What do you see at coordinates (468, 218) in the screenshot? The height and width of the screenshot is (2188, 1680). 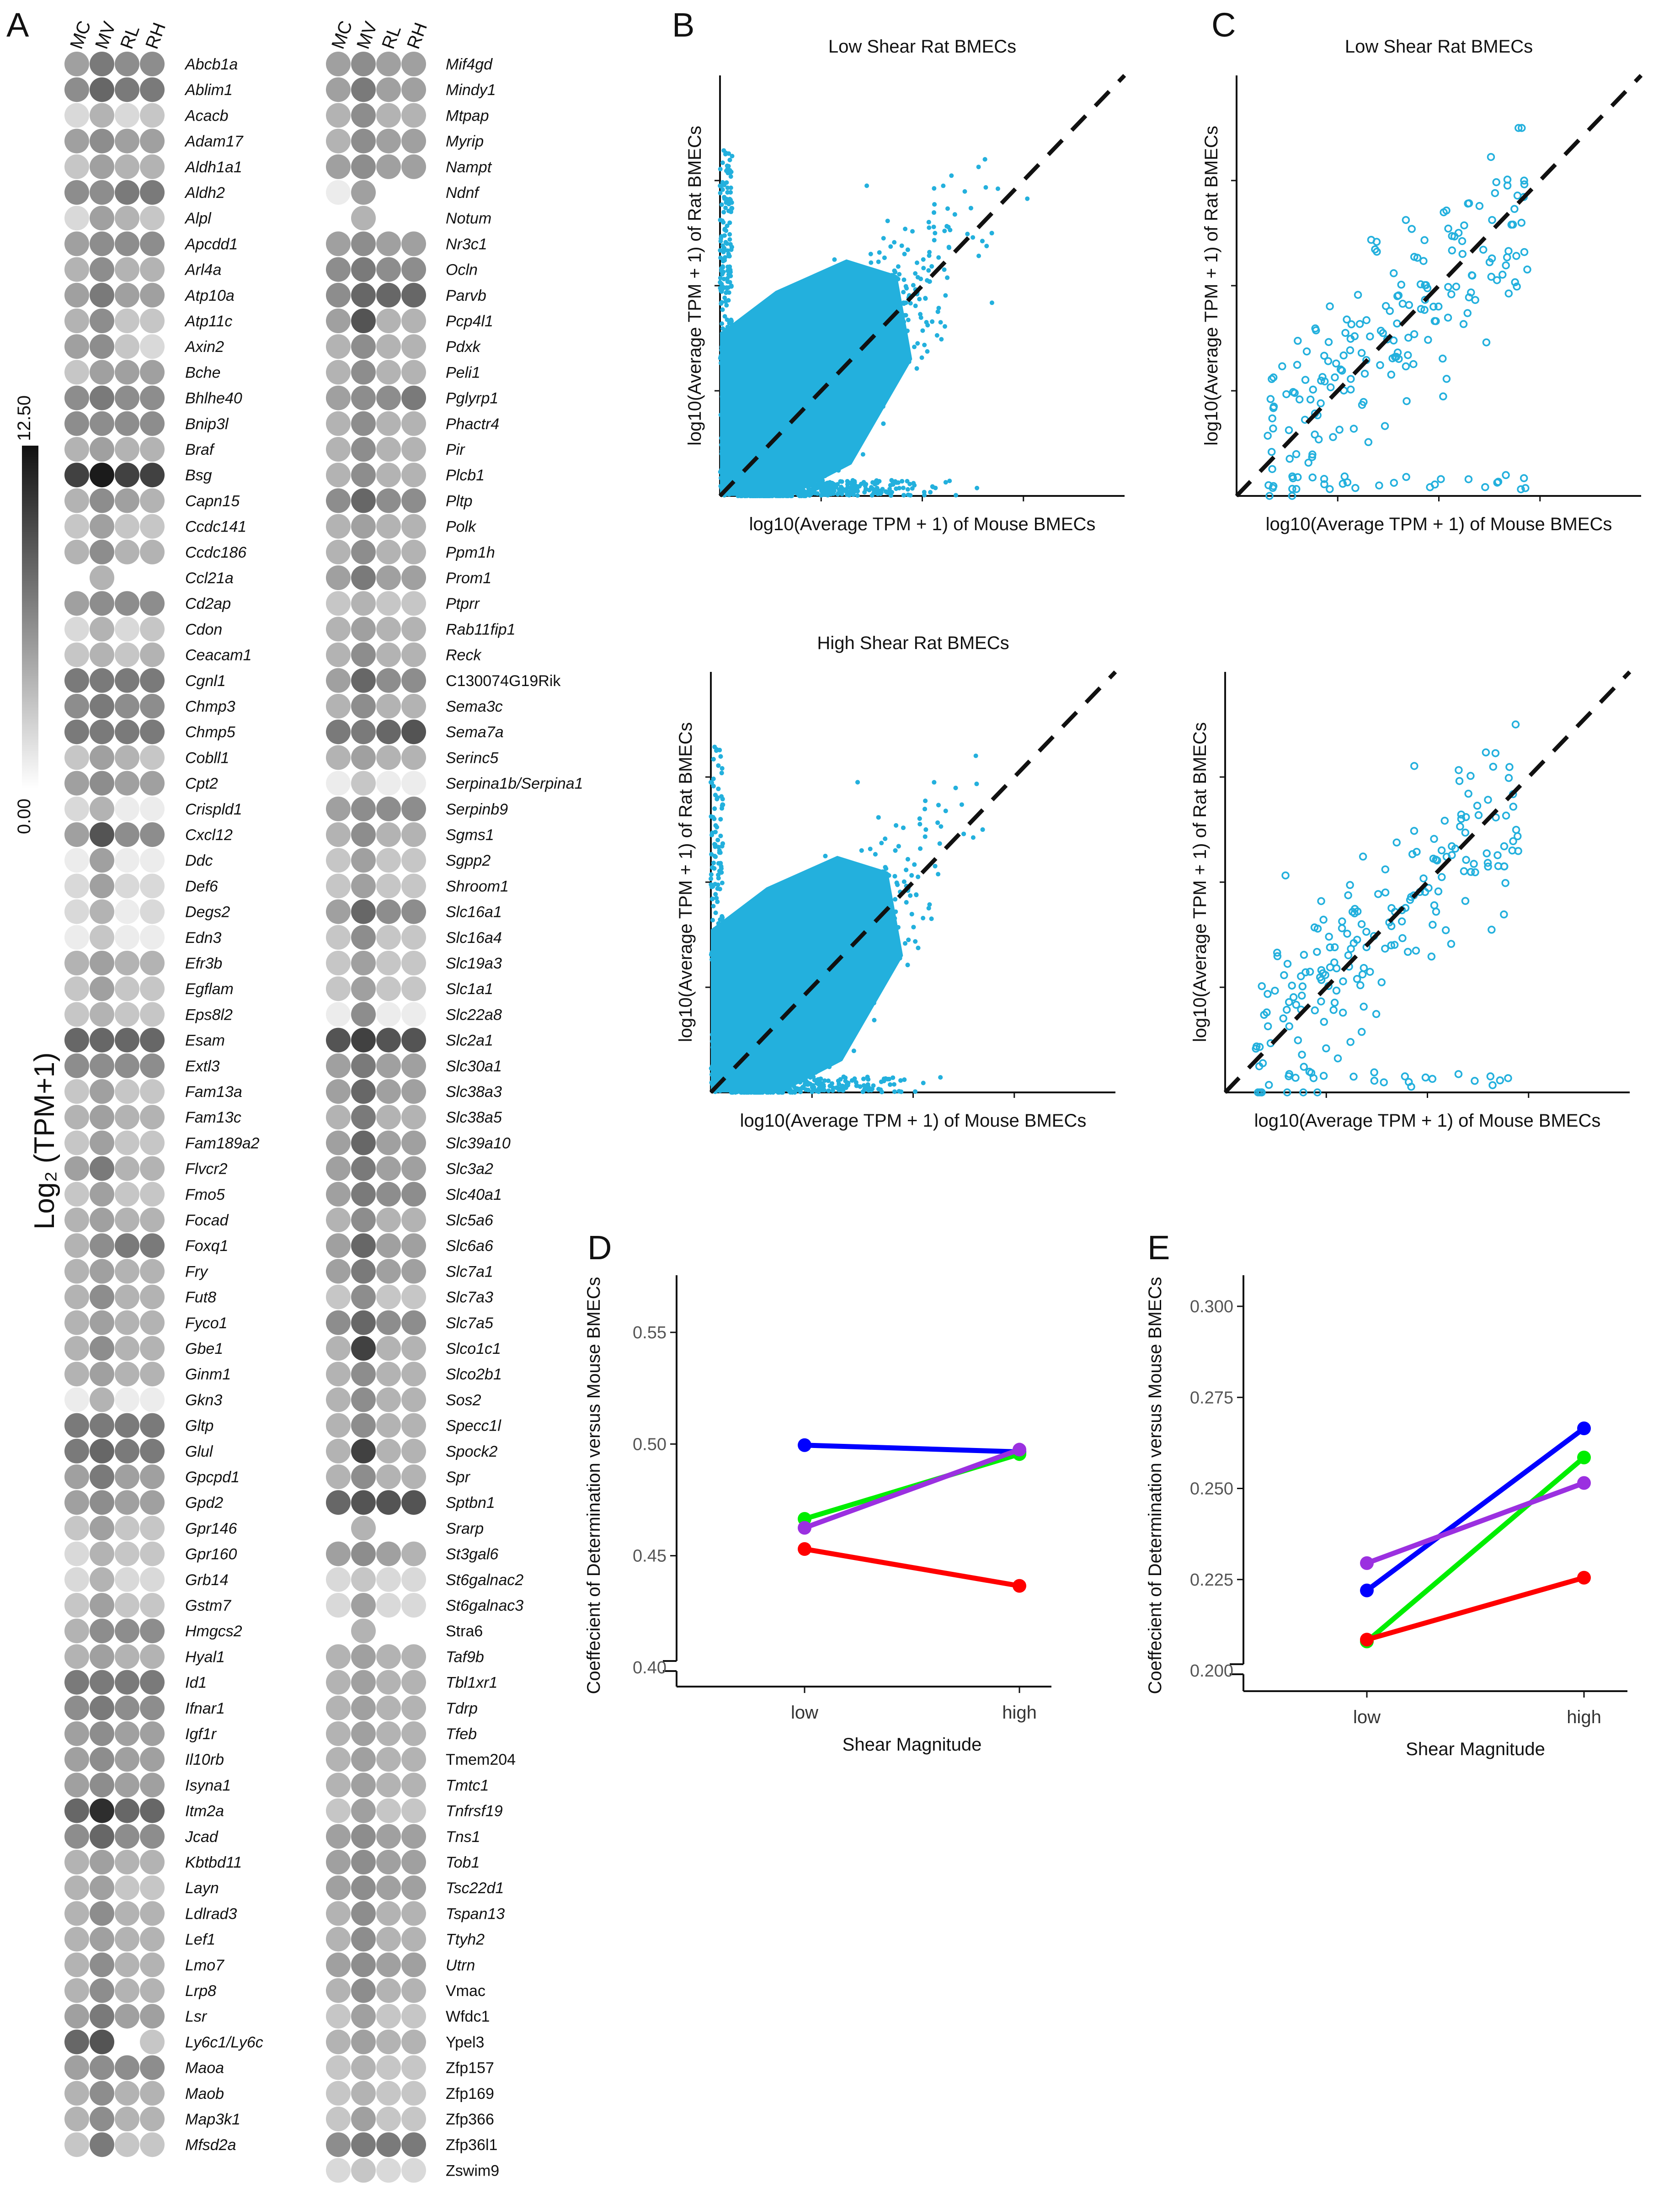 I see `gene-label: Notum` at bounding box center [468, 218].